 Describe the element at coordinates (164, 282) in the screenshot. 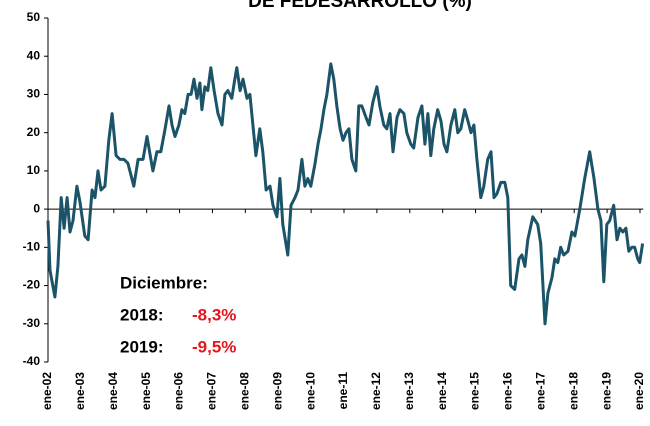

I see `annotation-heading: Diciembre:` at that location.